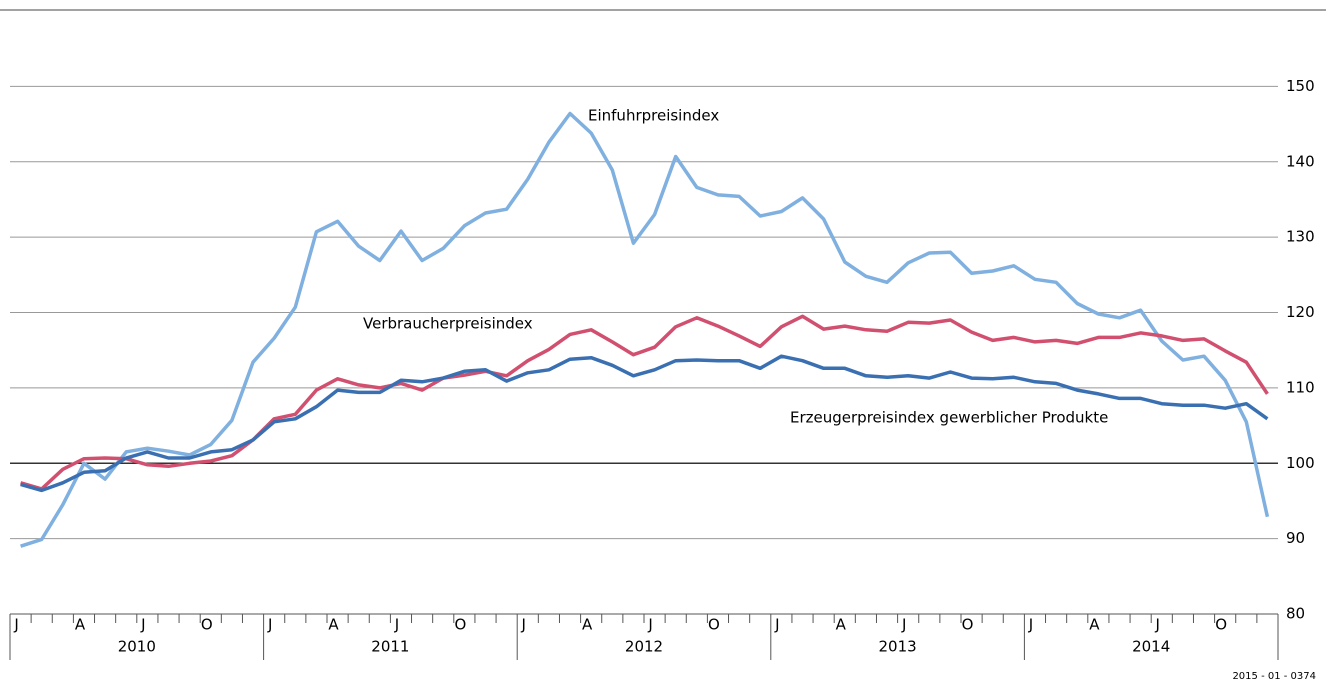  What do you see at coordinates (653, 116) in the screenshot?
I see `series-label: Einfuhrpreisindex` at bounding box center [653, 116].